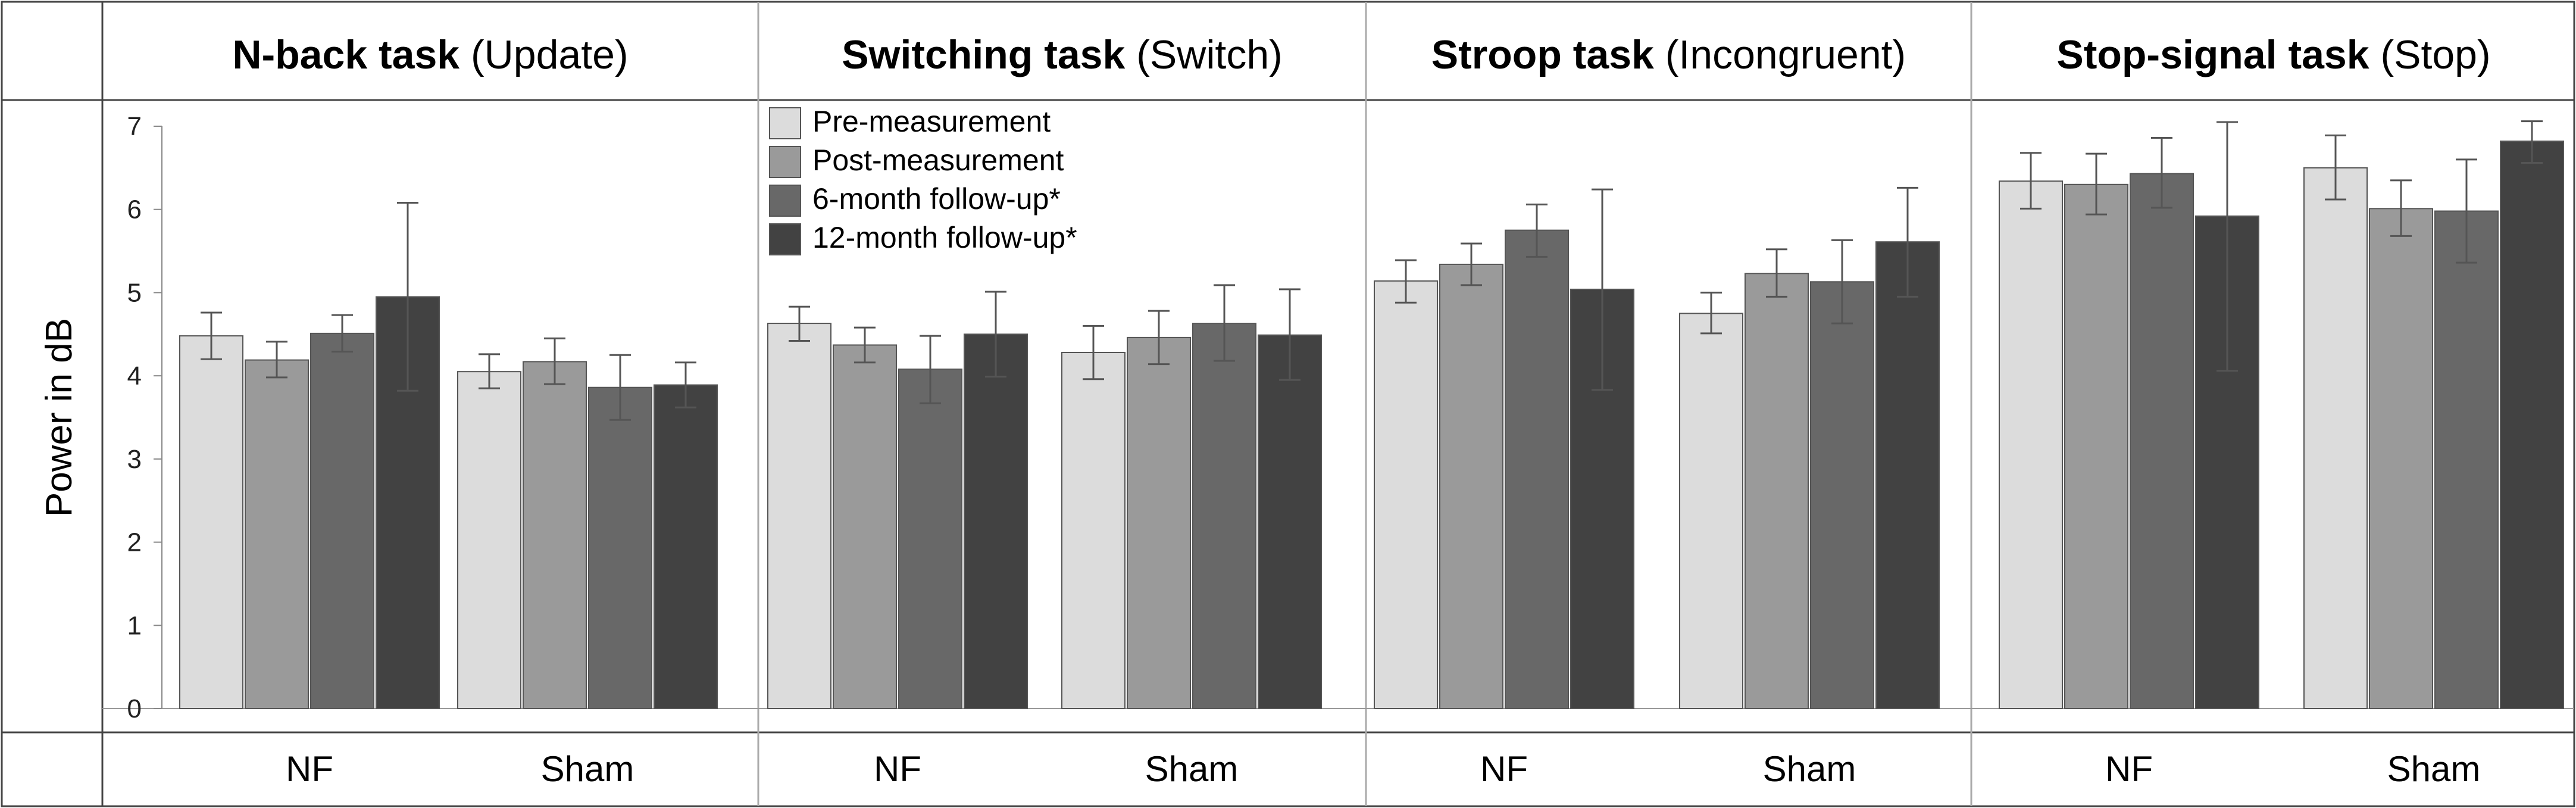  I want to click on y-tick-label: 7, so click(134, 127).